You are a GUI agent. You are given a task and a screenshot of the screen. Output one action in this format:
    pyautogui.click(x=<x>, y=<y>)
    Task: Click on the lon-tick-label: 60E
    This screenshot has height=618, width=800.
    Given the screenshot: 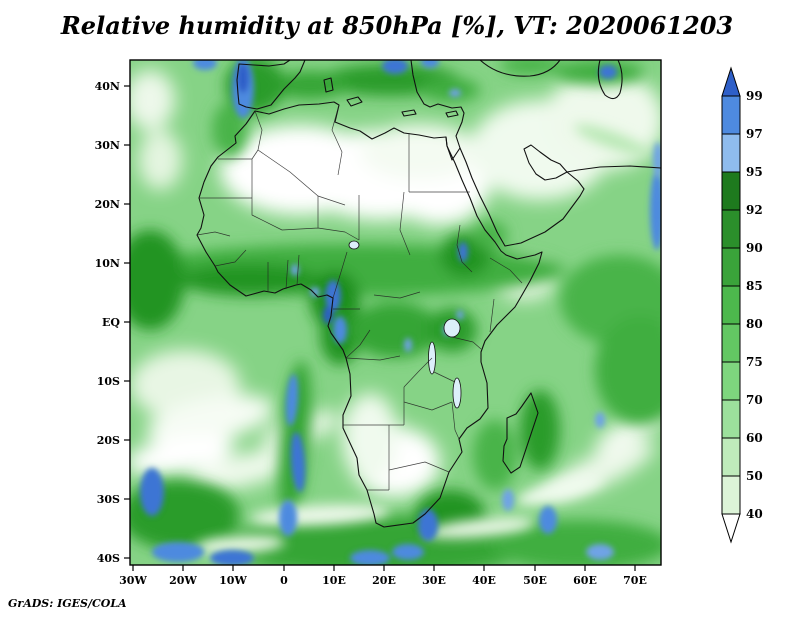 What is the action you would take?
    pyautogui.click(x=585, y=580)
    